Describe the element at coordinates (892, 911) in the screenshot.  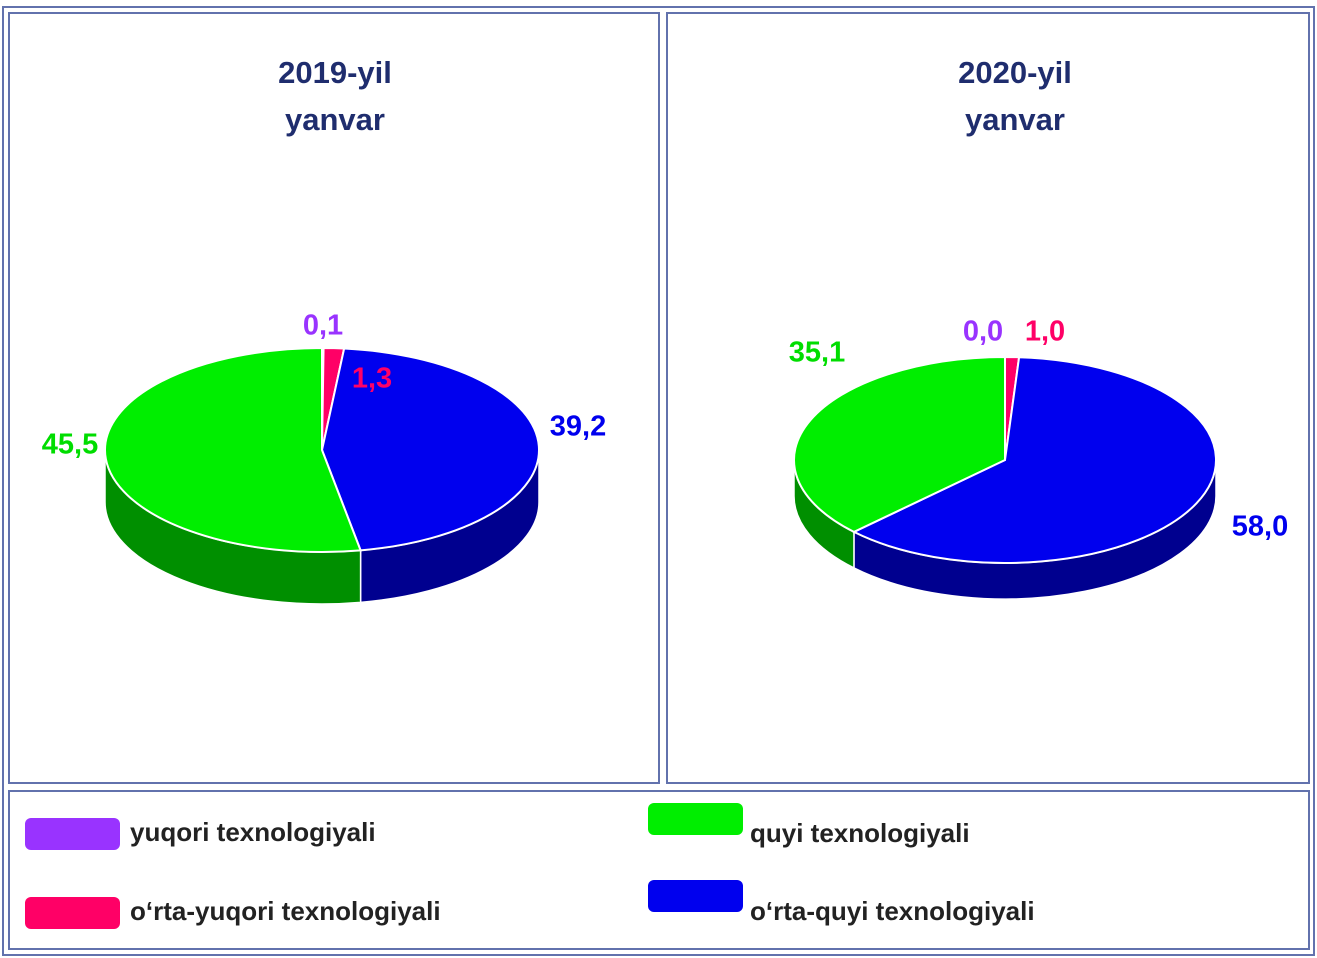
I see `legend-label: o‘rta-quyi texnologiyali` at that location.